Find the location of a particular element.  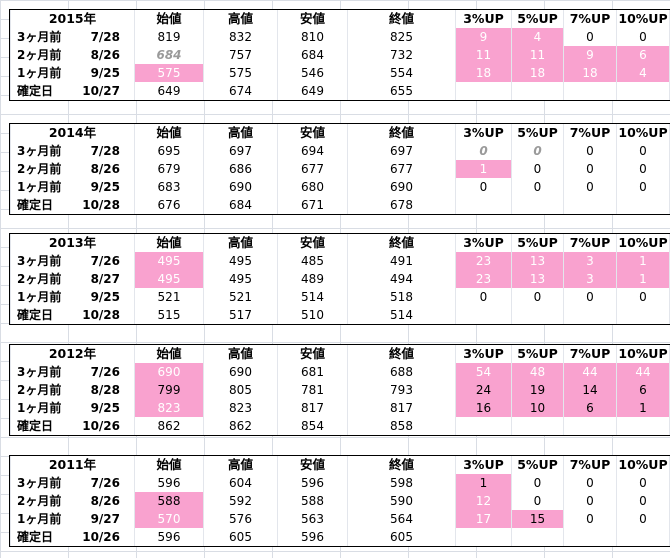

close-cell: 688 is located at coordinates (401, 372).